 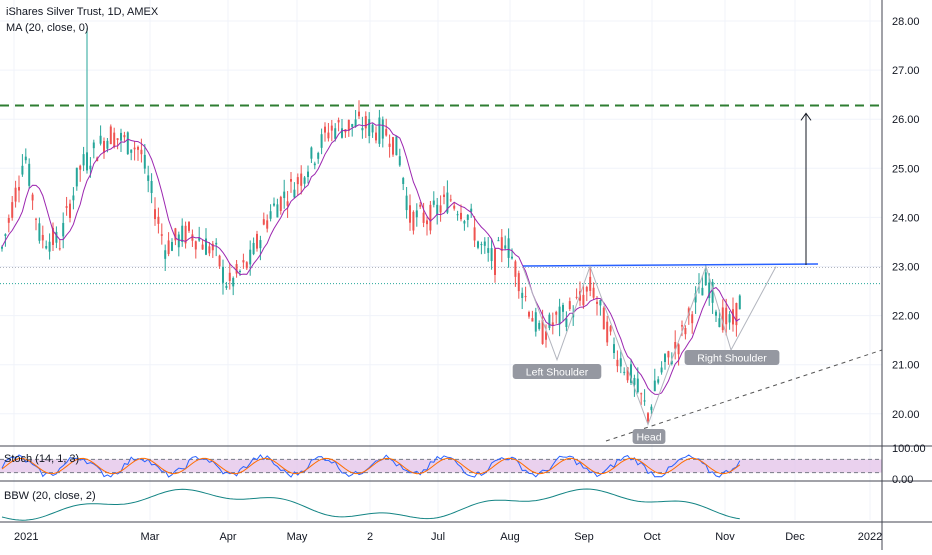 I want to click on stoch-k-line, so click(x=371, y=466).